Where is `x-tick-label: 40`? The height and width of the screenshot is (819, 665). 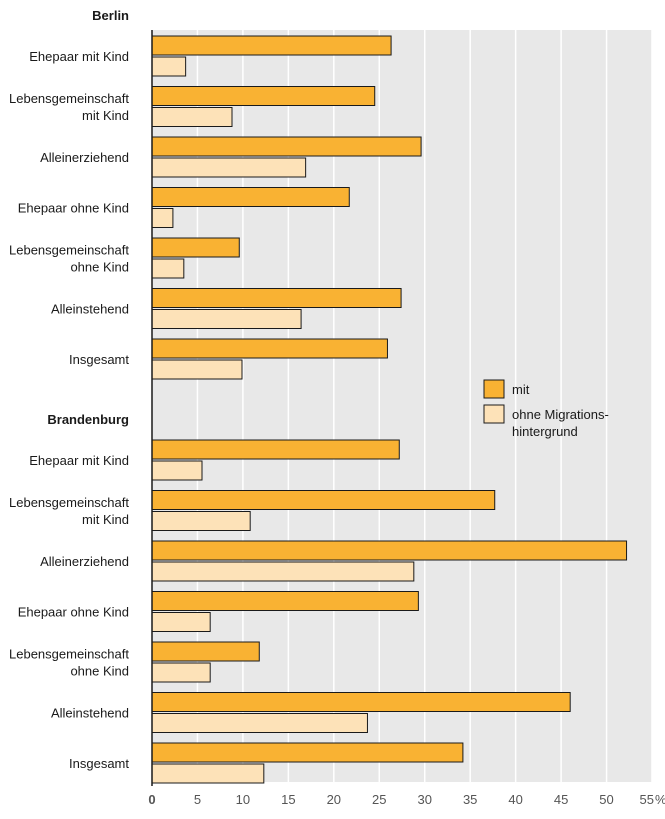
x-tick-label: 40 is located at coordinates (515, 799).